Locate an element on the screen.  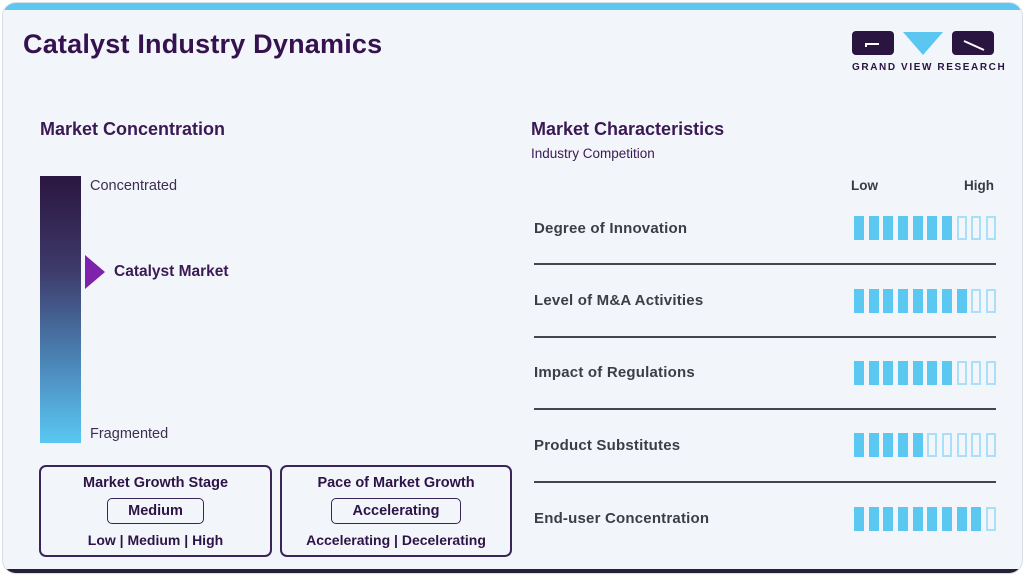
growth-stage-title: Market Growth Stage is located at coordinates (155, 483).